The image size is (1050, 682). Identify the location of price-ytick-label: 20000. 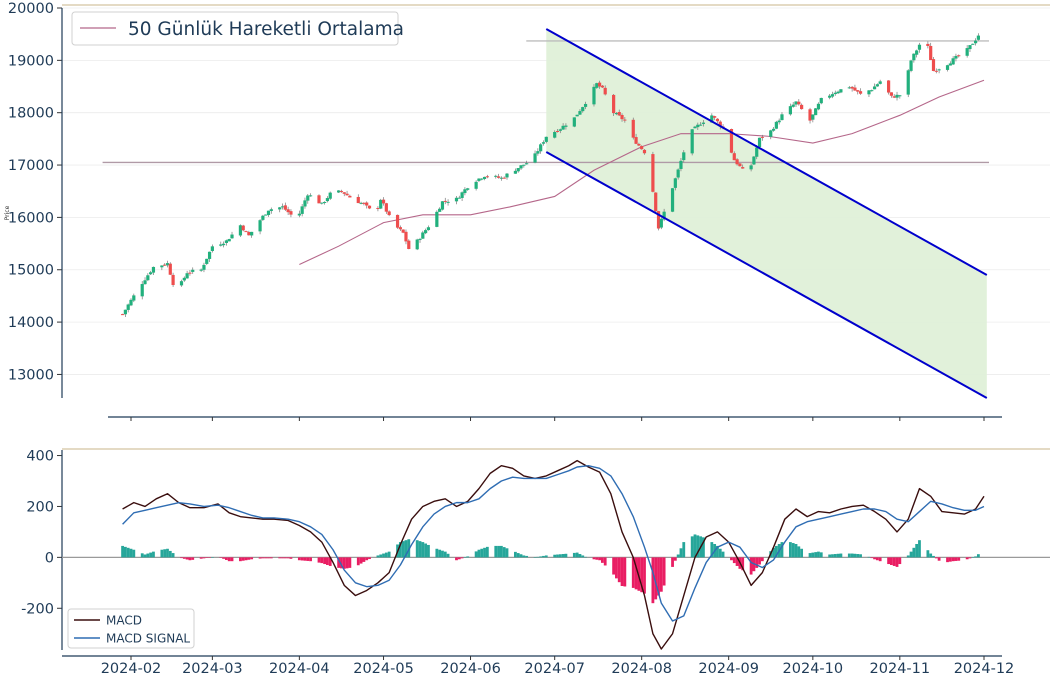
(31, 9).